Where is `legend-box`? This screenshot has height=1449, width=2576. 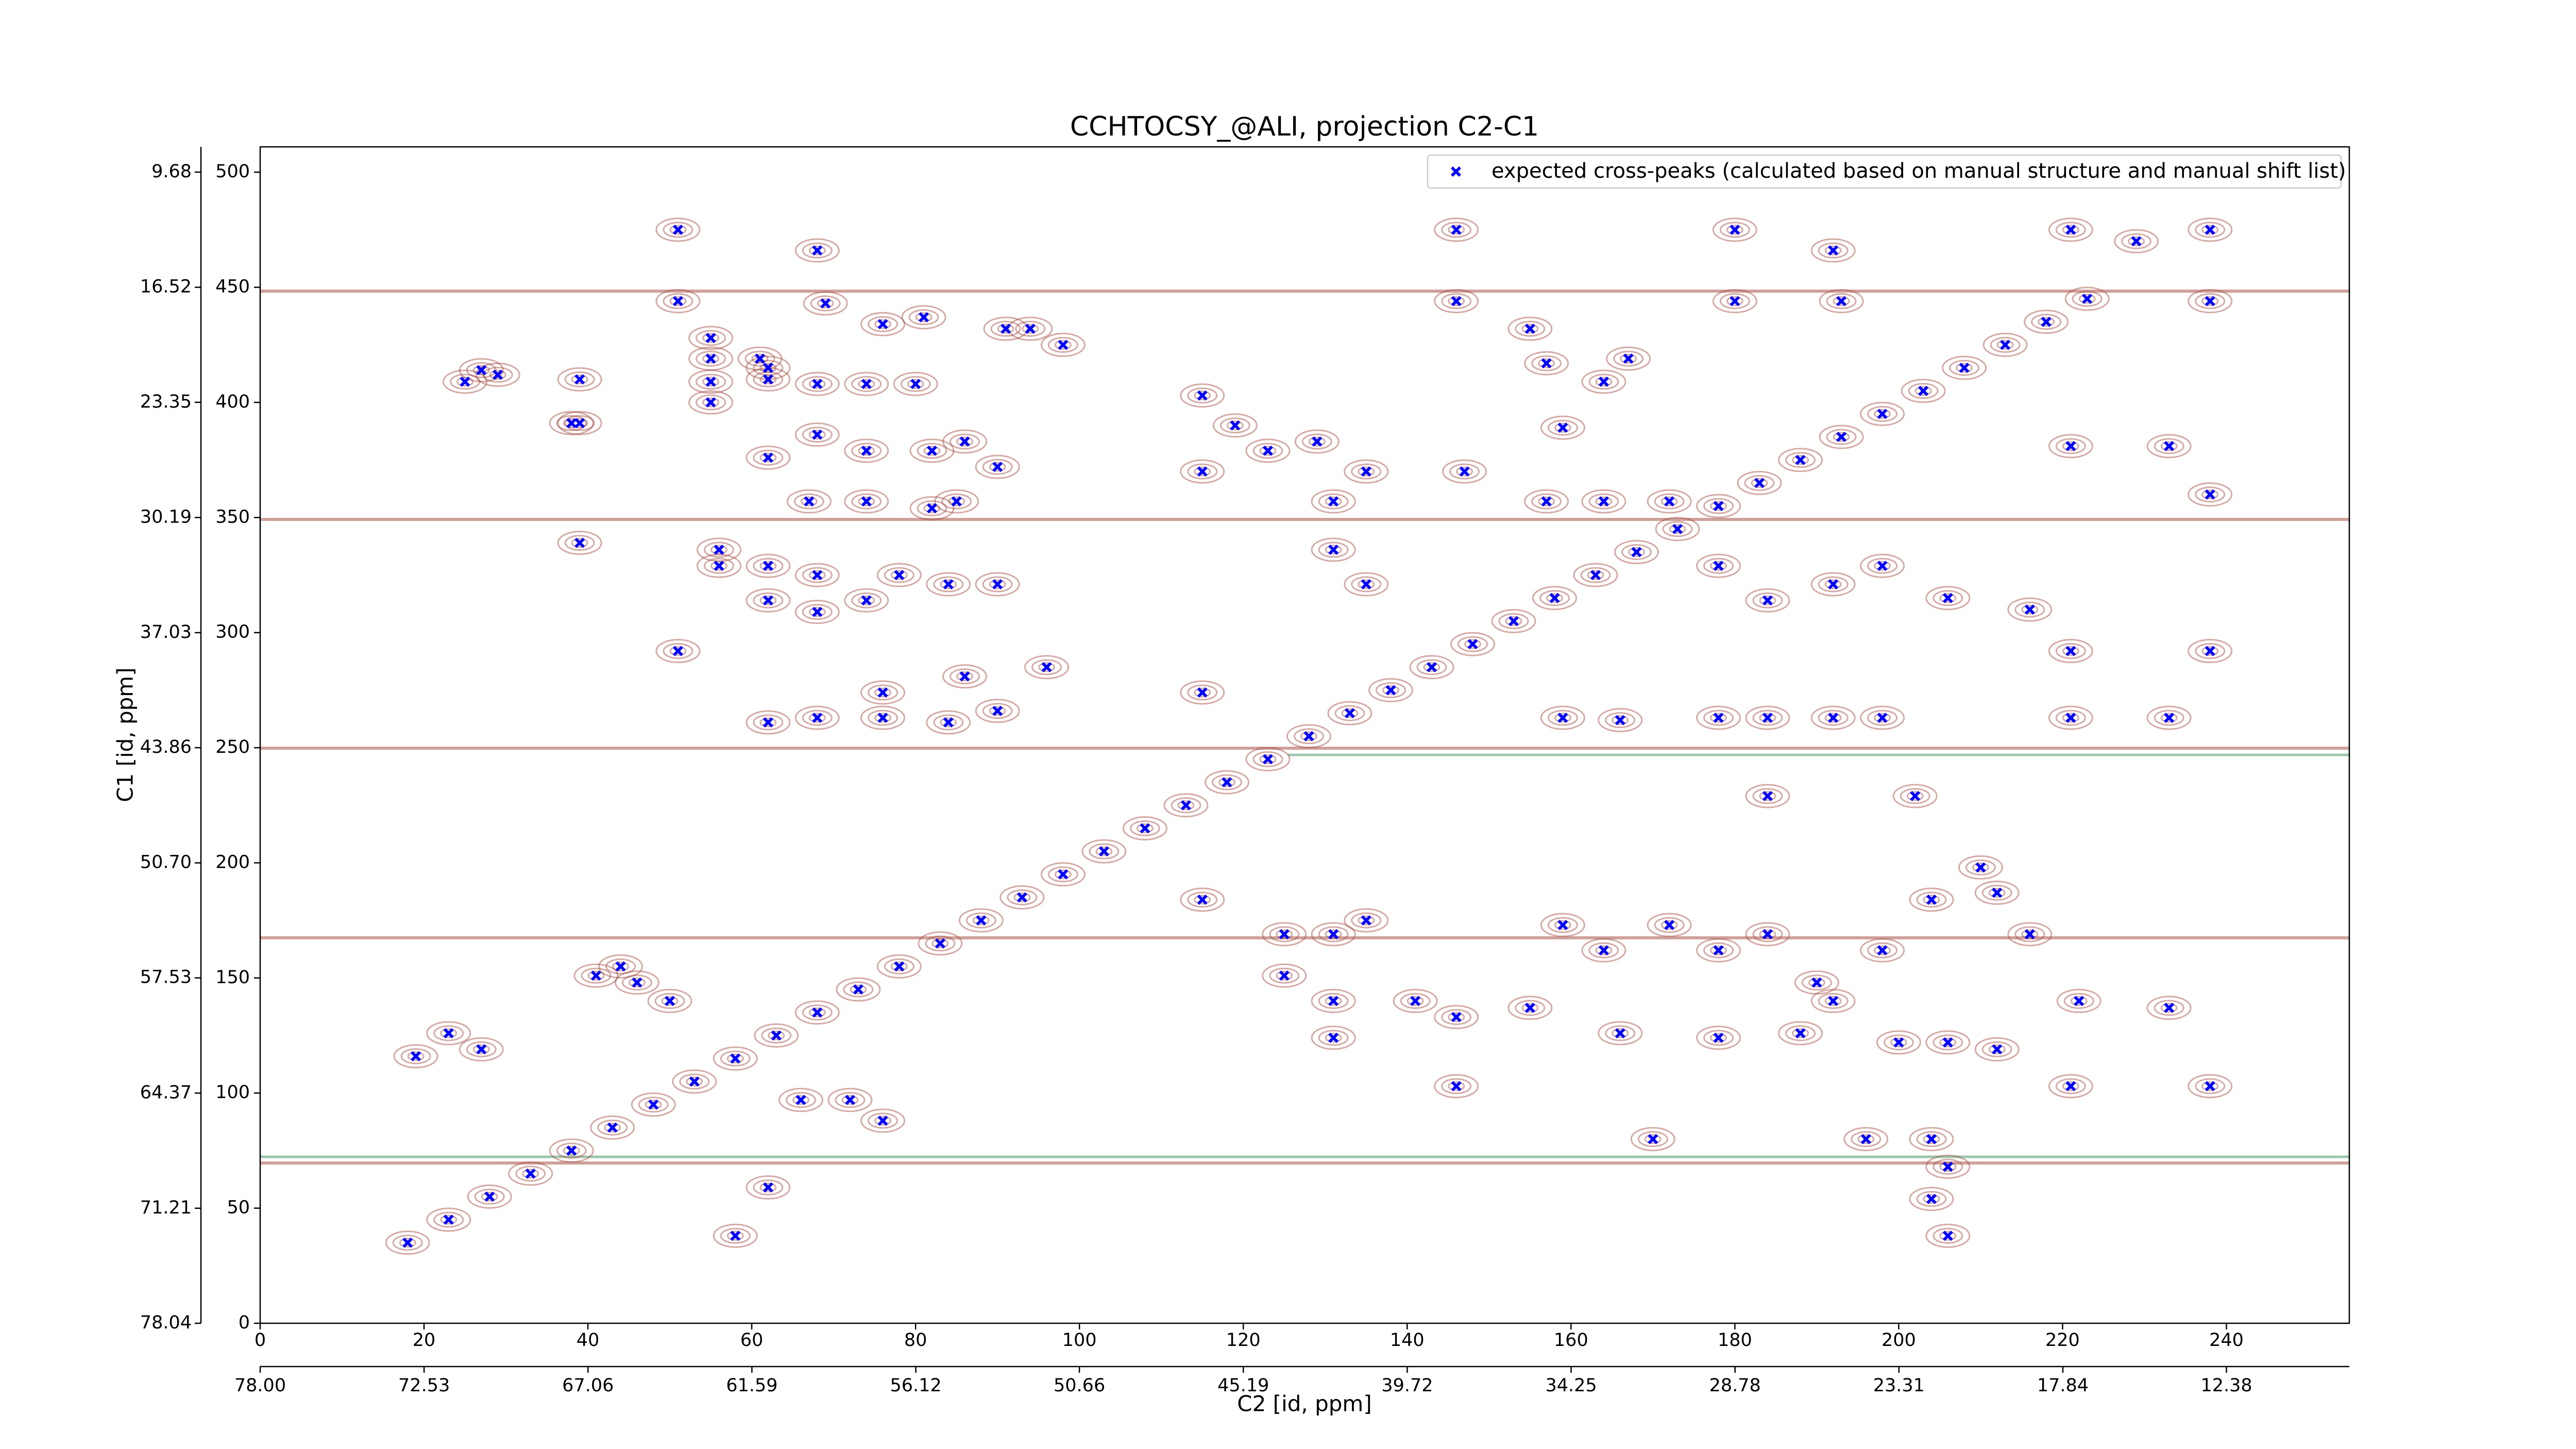 legend-box is located at coordinates (1884, 171).